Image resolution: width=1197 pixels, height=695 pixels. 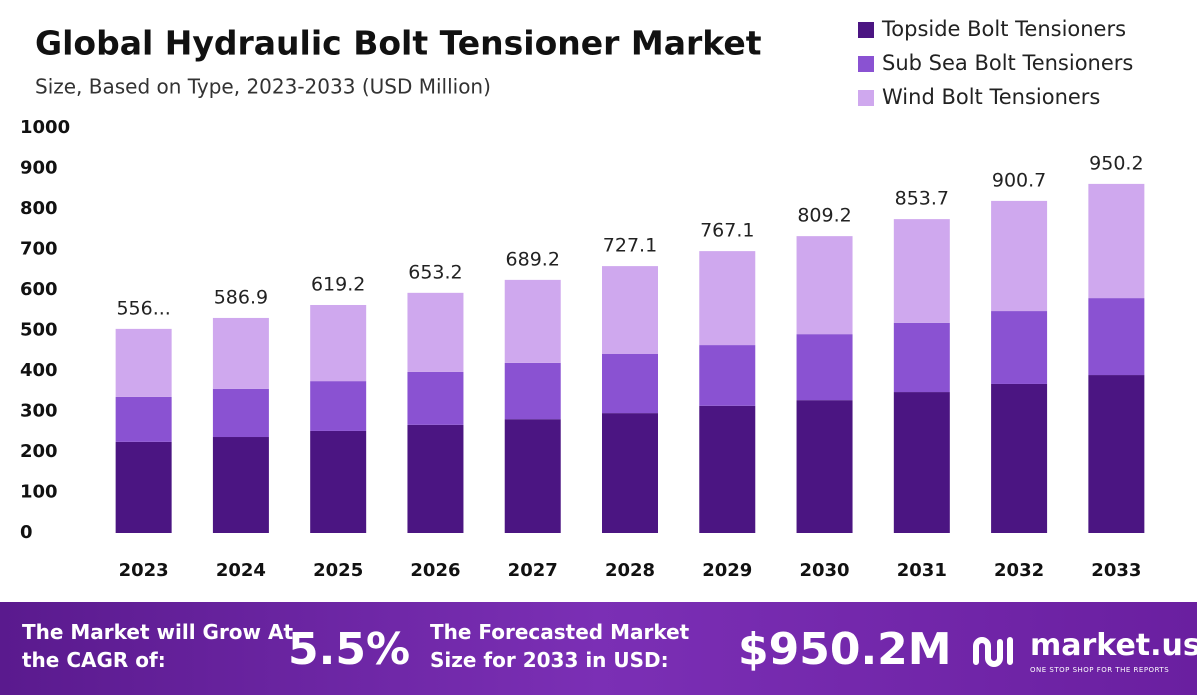 I want to click on total-label: 727.1, so click(x=630, y=246).